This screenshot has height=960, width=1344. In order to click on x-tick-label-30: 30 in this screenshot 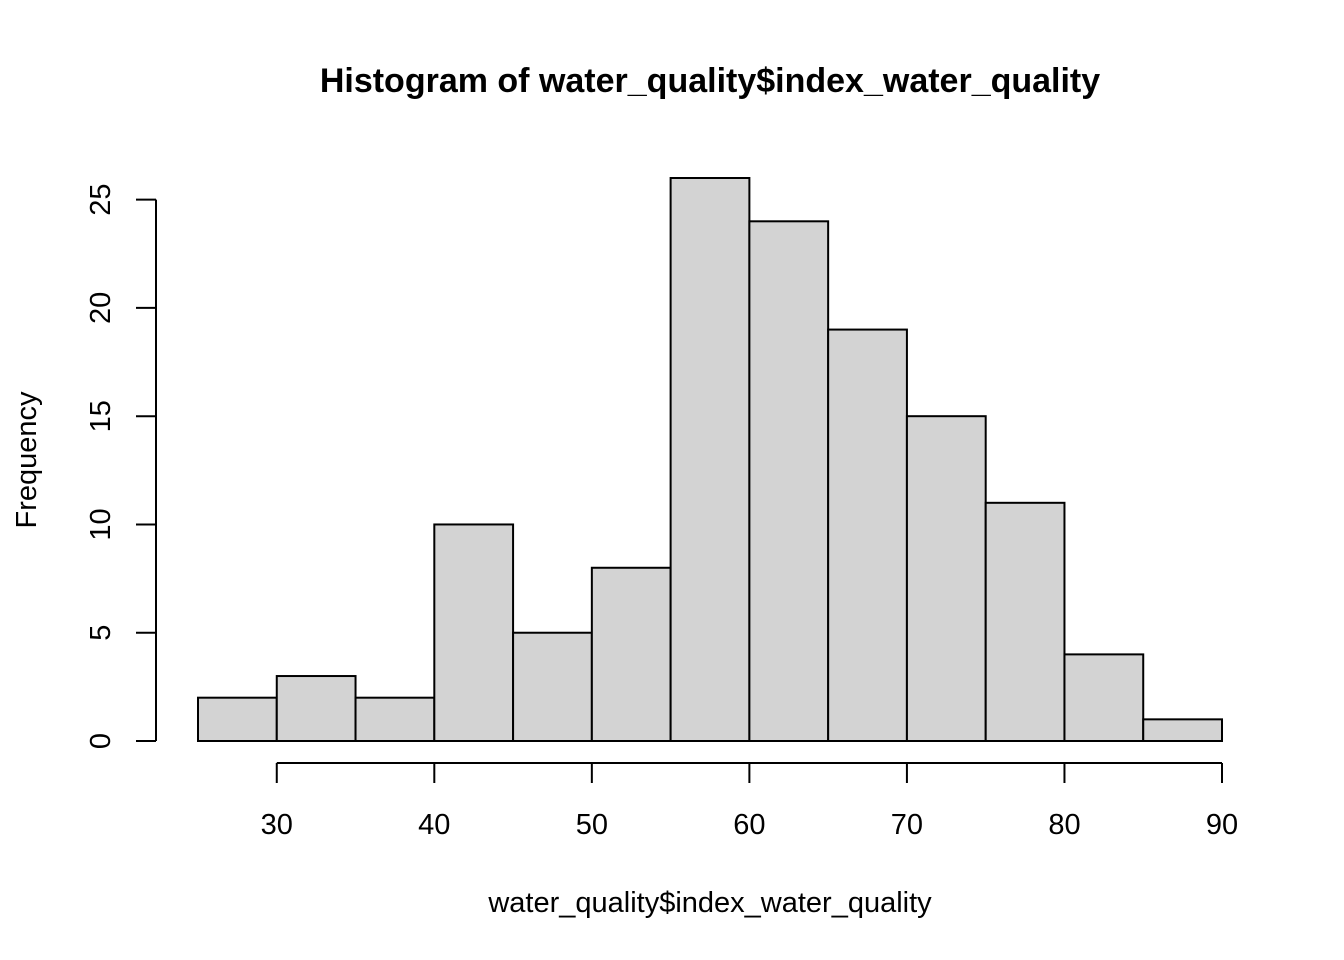, I will do `click(277, 825)`.